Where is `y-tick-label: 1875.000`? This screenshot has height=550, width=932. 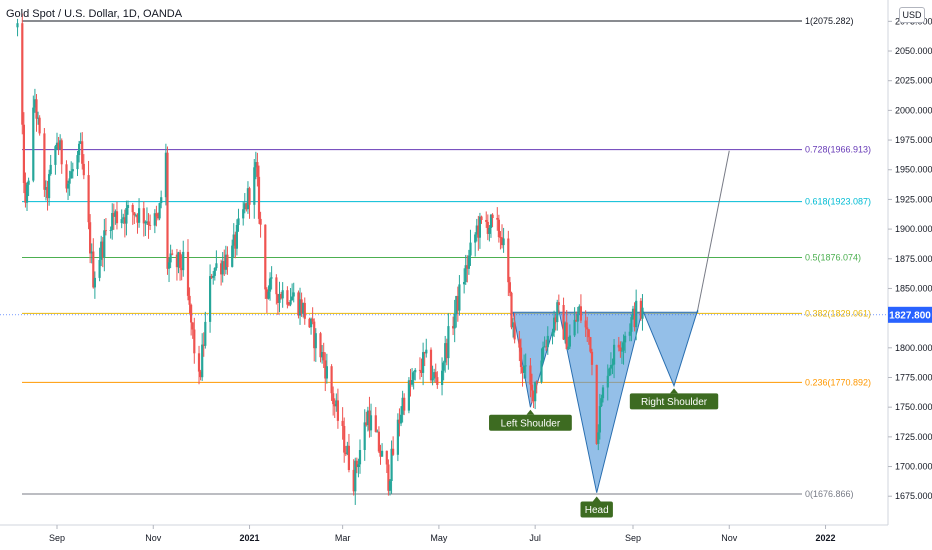
y-tick-label: 1875.000 is located at coordinates (913, 259).